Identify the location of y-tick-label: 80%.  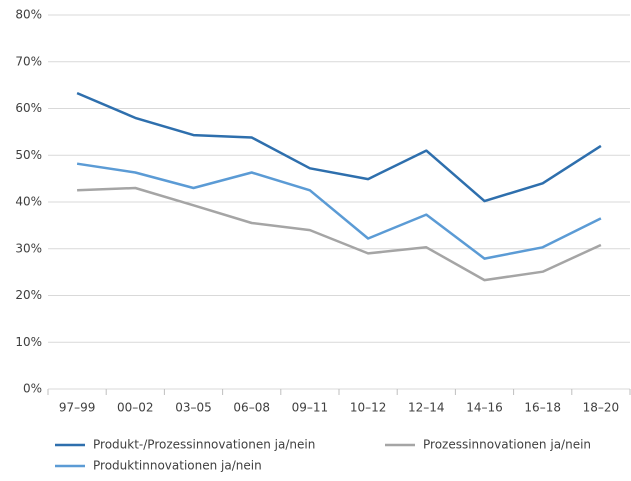
(28, 15).